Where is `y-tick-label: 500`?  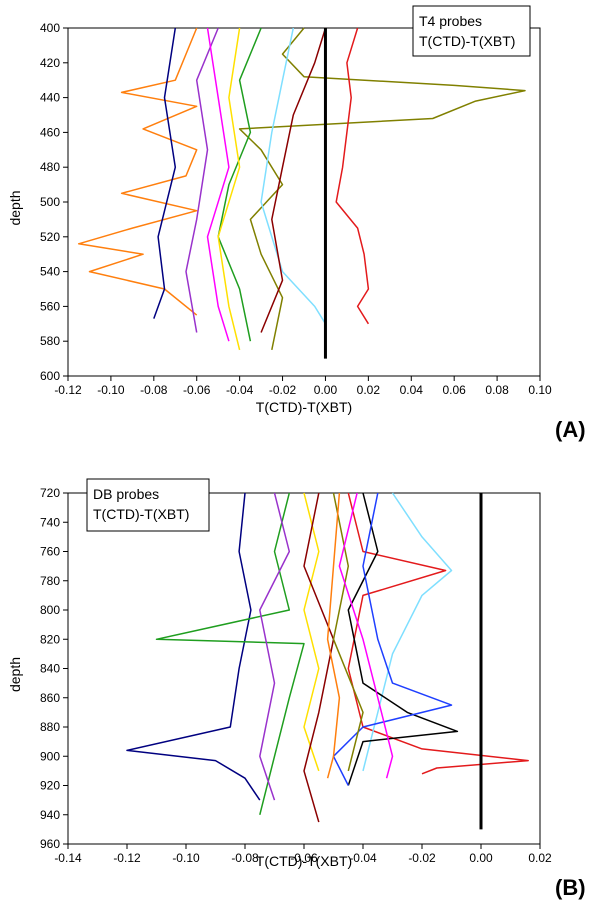
y-tick-label: 500 is located at coordinates (50, 202).